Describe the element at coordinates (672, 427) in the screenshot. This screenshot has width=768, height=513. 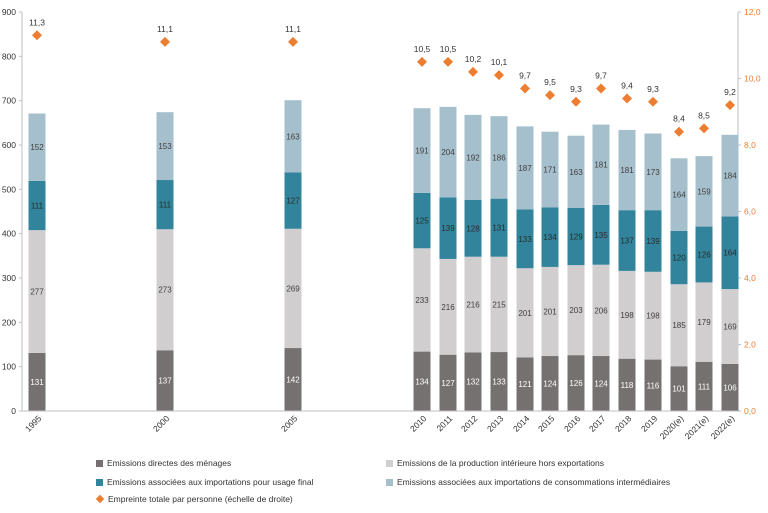
I see `x-tick-label: 2020(e)` at that location.